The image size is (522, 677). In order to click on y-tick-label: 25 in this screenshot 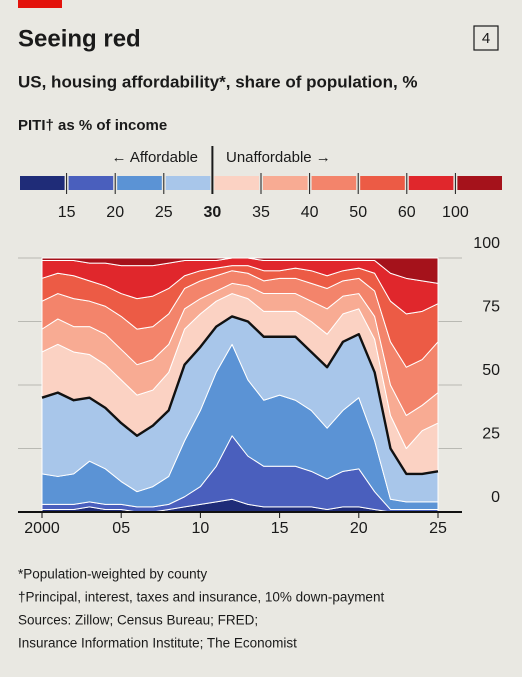, I will do `click(491, 434)`.